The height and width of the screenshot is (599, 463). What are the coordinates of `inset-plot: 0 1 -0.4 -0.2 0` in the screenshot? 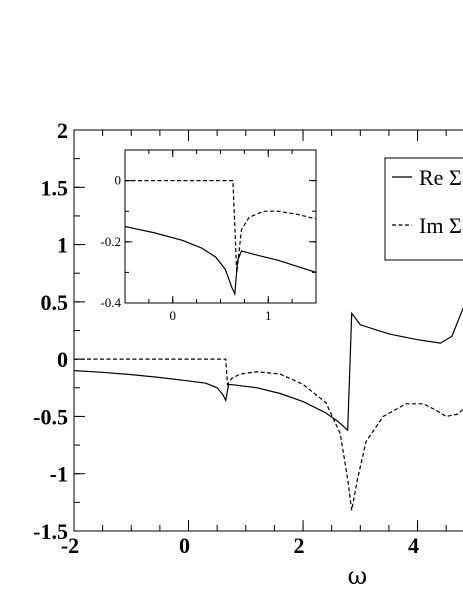 It's located at (208, 236).